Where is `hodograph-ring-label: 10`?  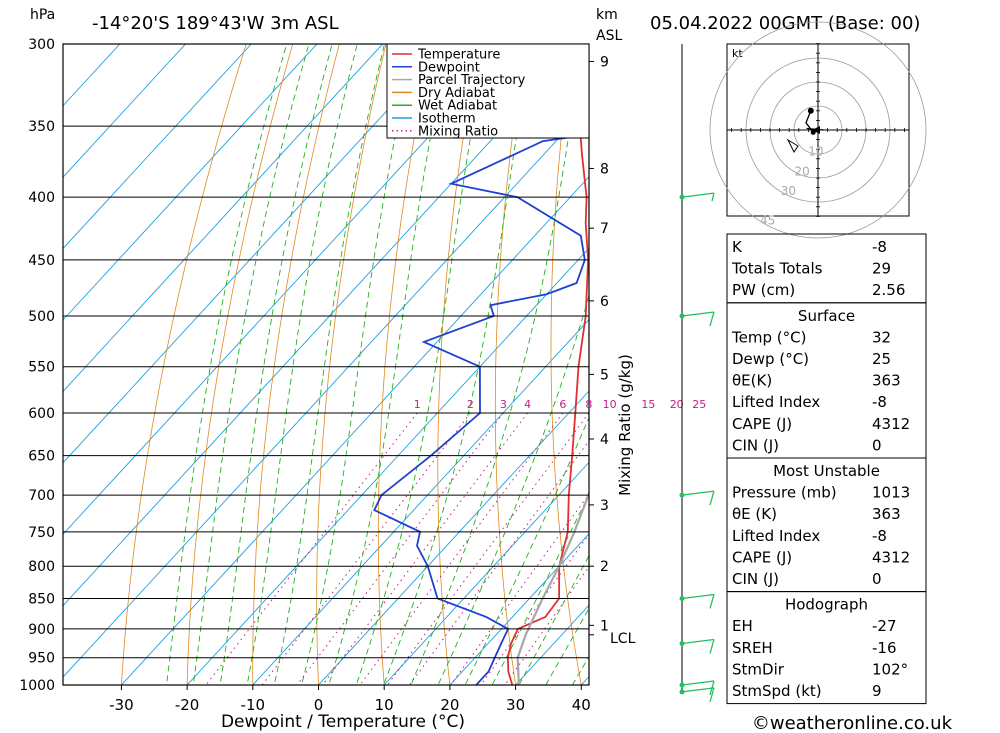 hodograph-ring-label: 10 is located at coordinates (815, 152).